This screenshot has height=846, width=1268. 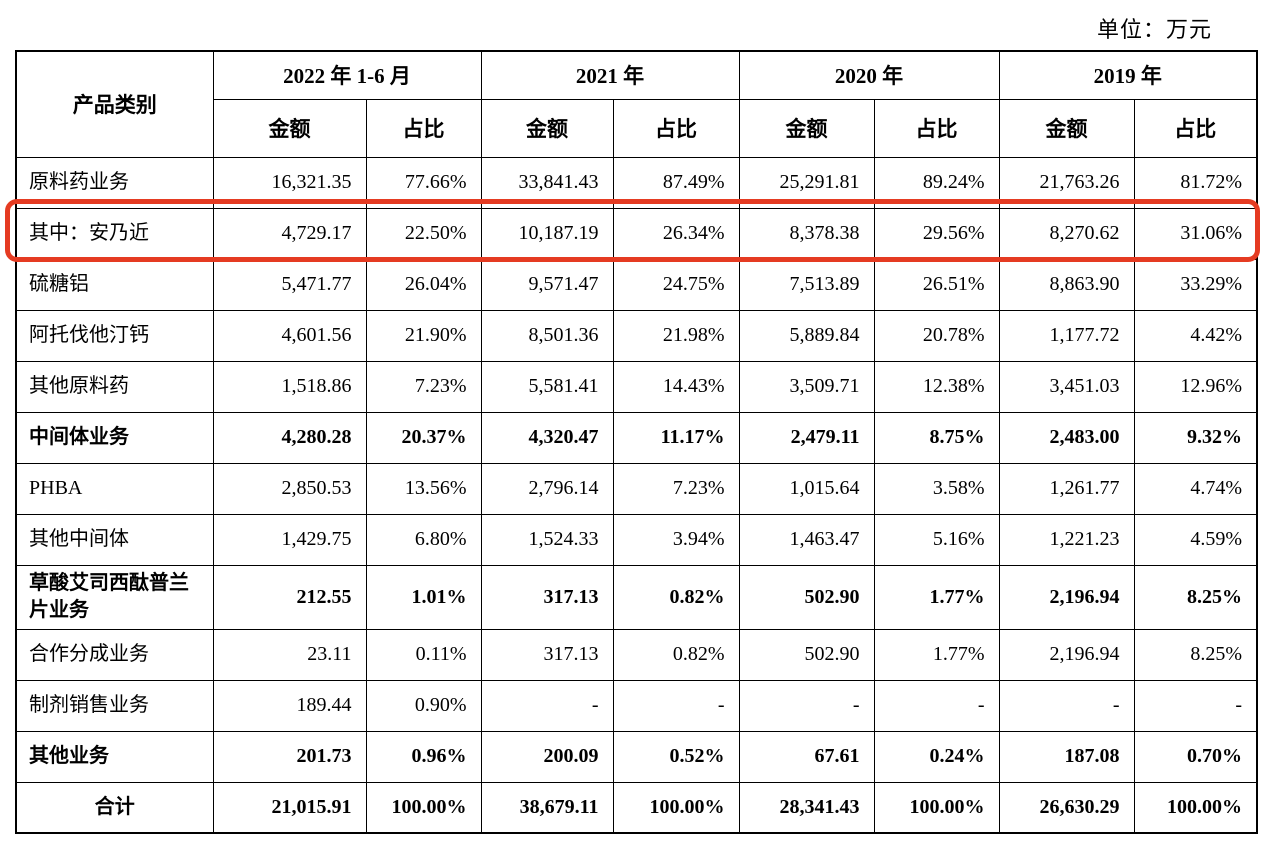 I want to click on amount-cell: 200.09, so click(x=547, y=756).